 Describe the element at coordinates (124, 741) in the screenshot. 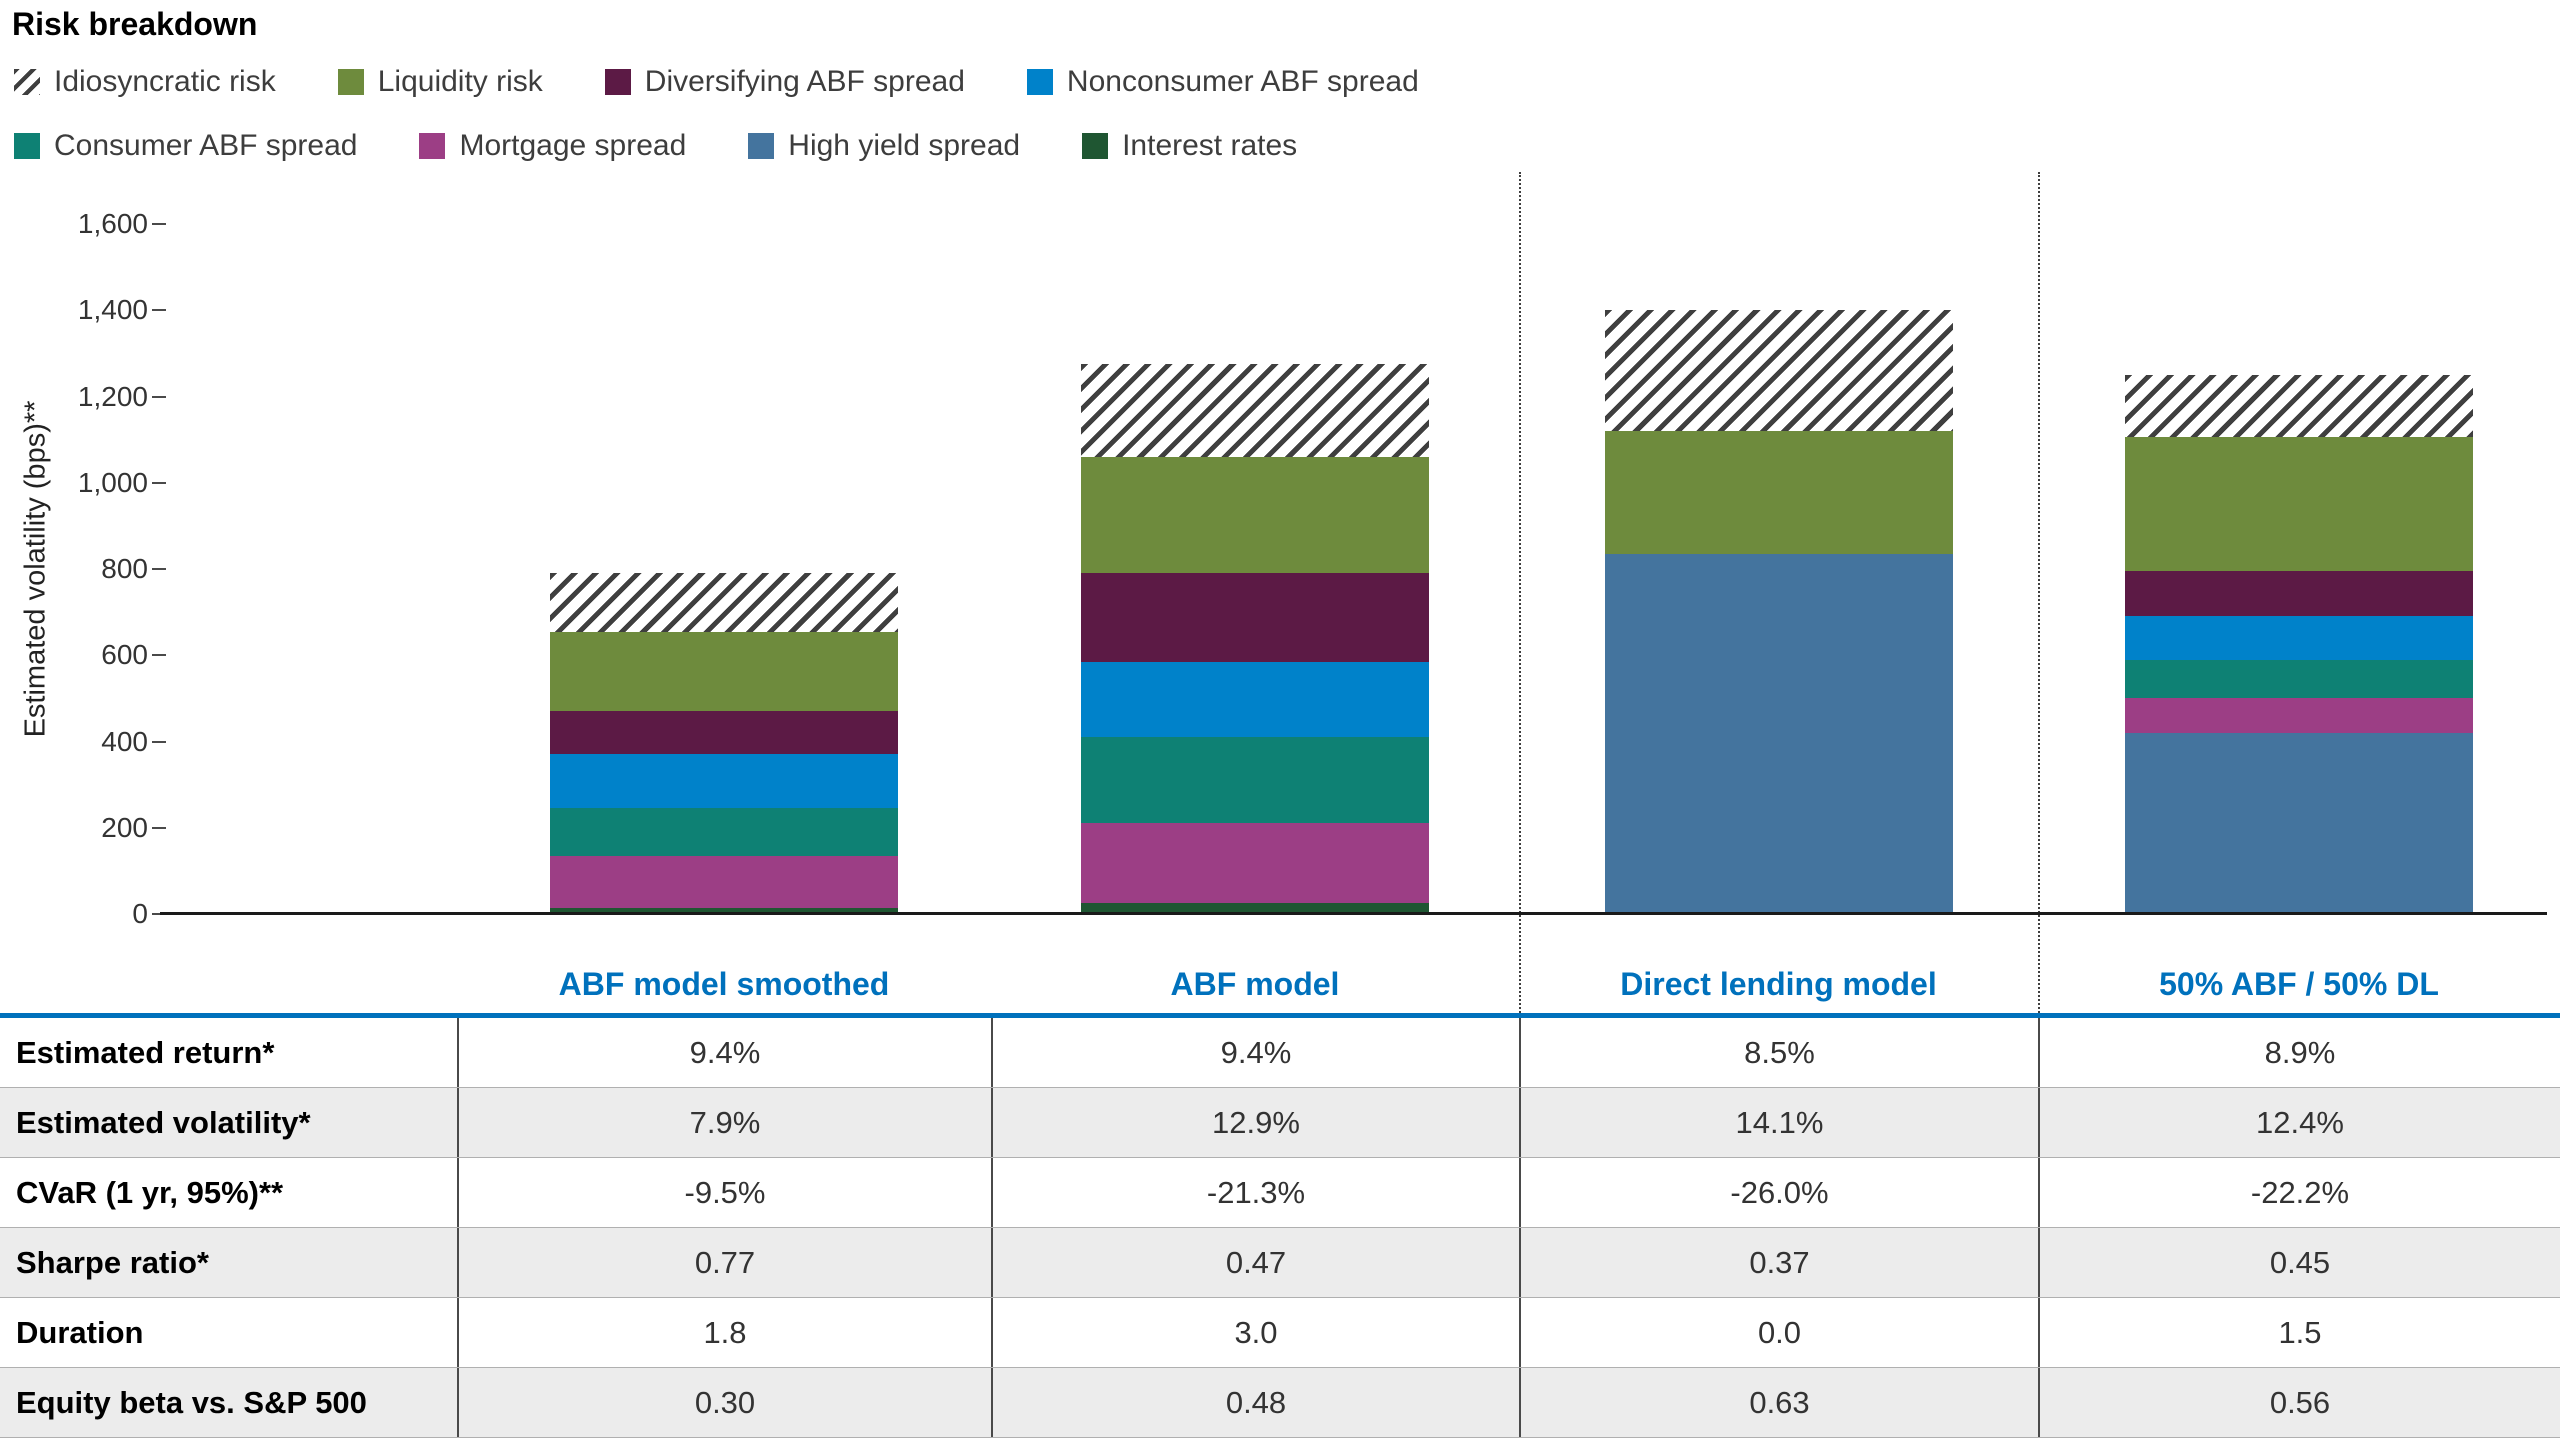

I see `y-tick-label: 400` at that location.